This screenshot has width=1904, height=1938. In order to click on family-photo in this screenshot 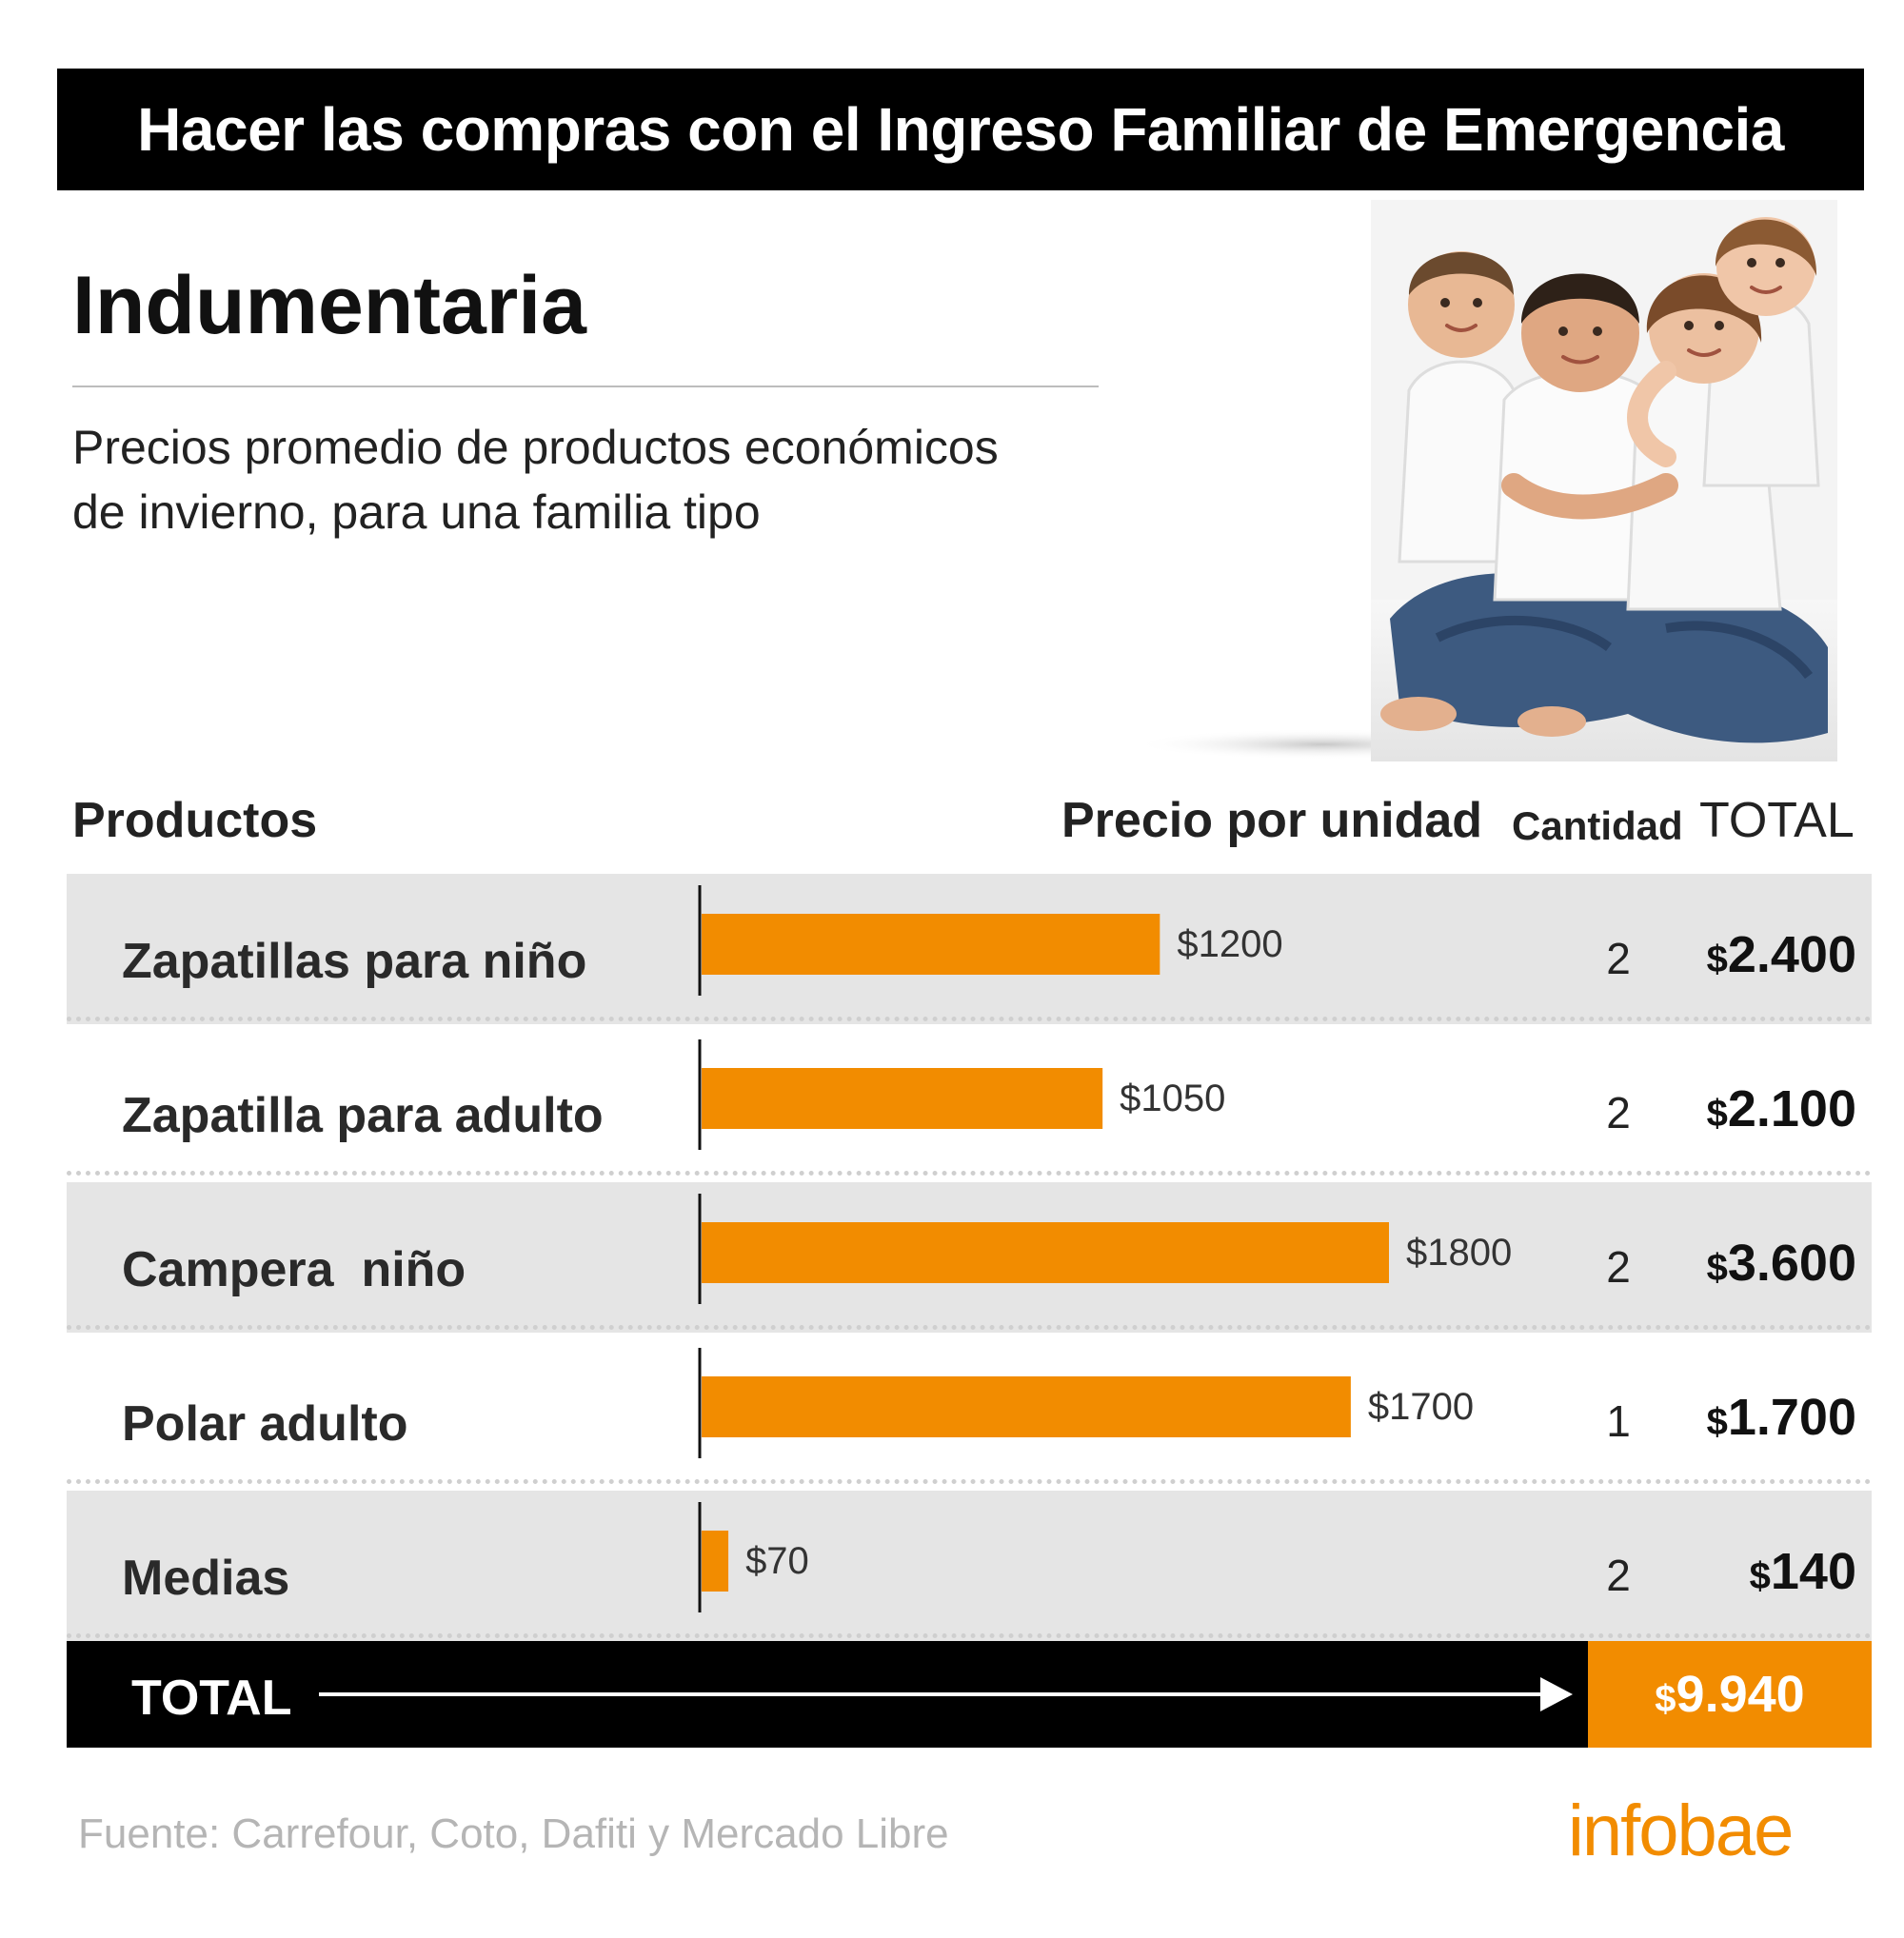, I will do `click(1485, 481)`.